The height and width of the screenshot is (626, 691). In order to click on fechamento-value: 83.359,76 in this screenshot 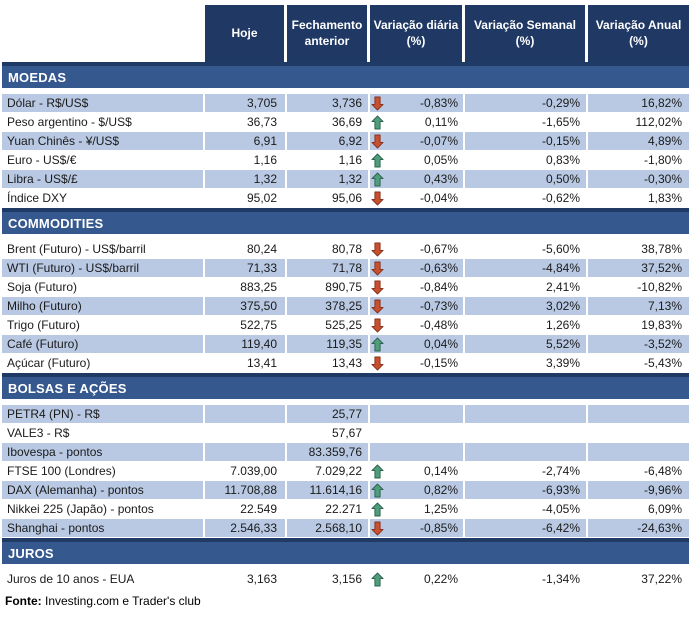, I will do `click(328, 452)`.